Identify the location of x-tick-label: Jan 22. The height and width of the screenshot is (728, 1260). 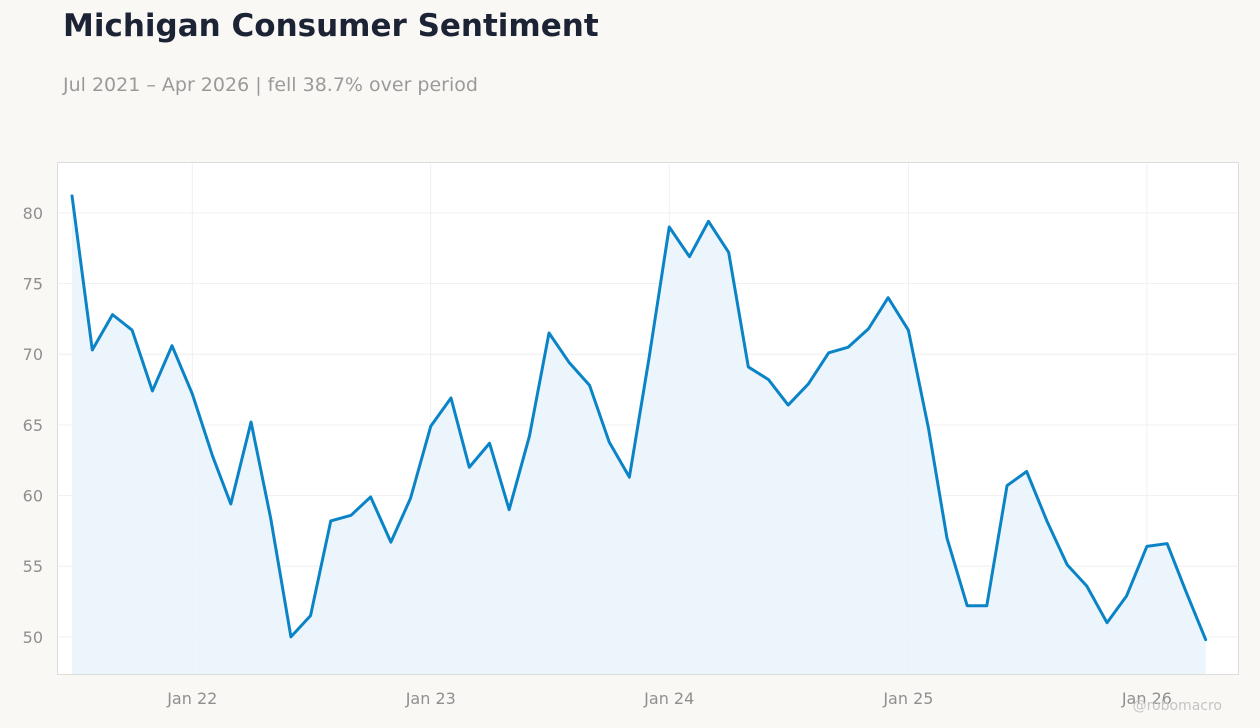
(191, 698).